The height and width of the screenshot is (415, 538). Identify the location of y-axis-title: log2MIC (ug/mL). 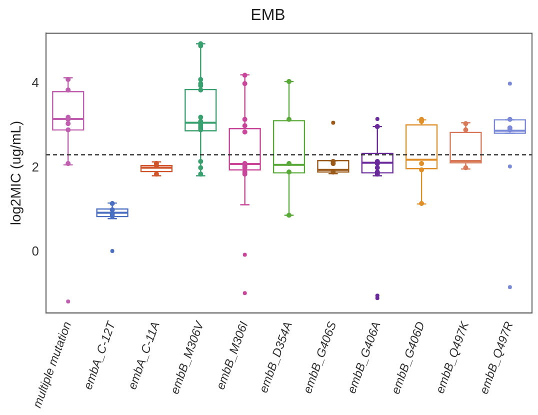
(15, 173).